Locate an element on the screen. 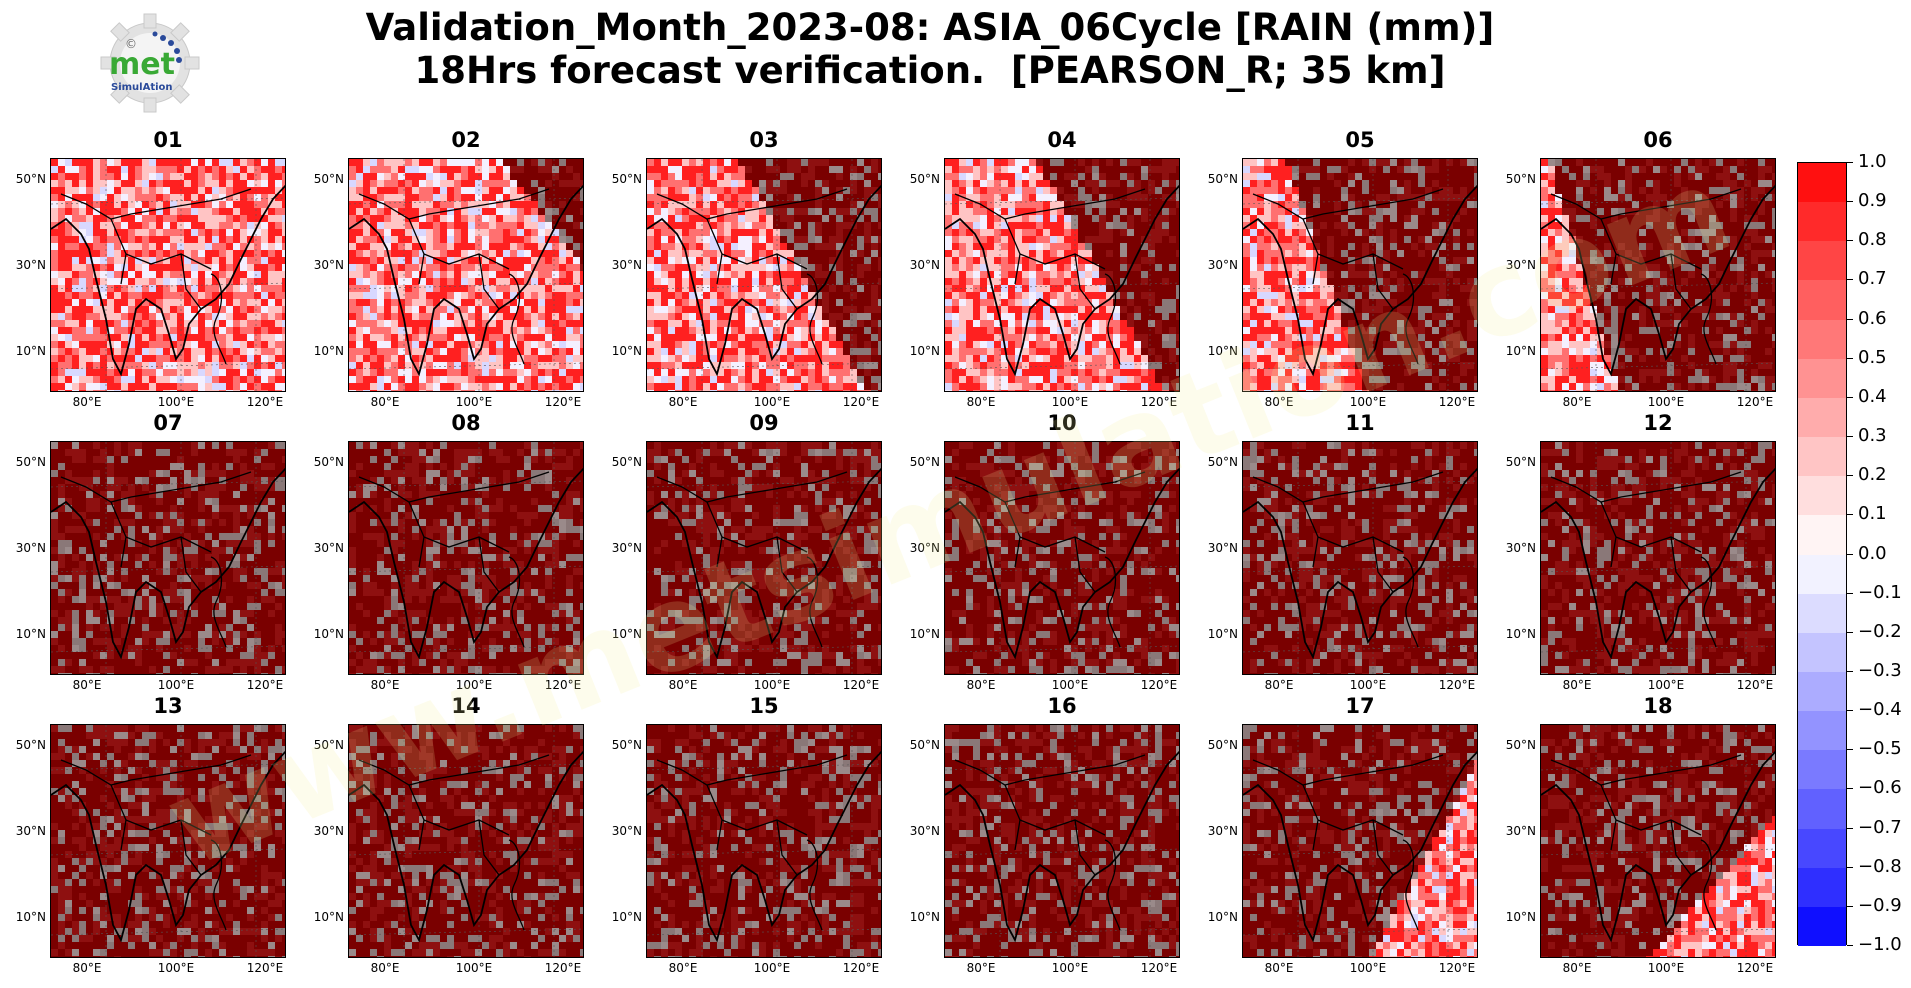 The width and height of the screenshot is (1911, 988). colorbar-tick-label: −0.4 is located at coordinates (1880, 709).